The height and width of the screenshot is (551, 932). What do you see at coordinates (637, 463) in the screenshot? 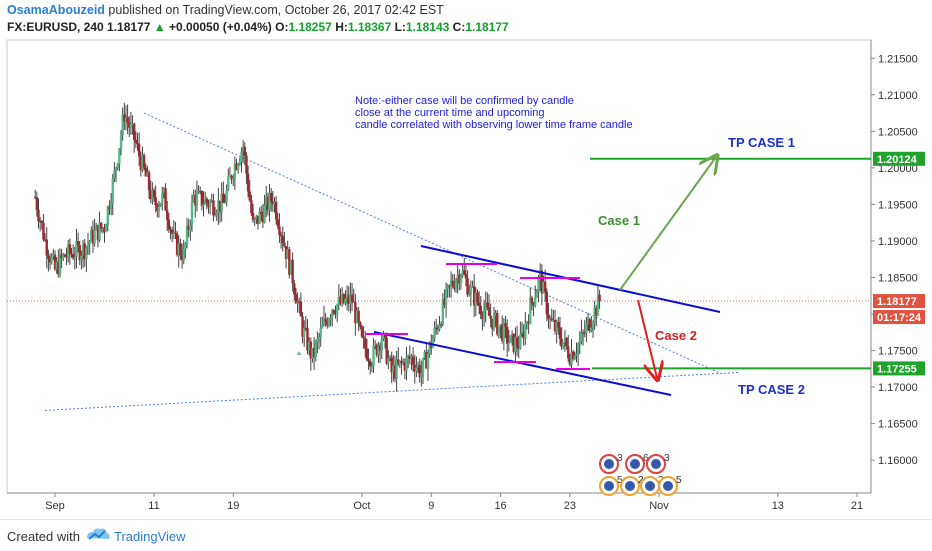
I see `event-badge: 6` at bounding box center [637, 463].